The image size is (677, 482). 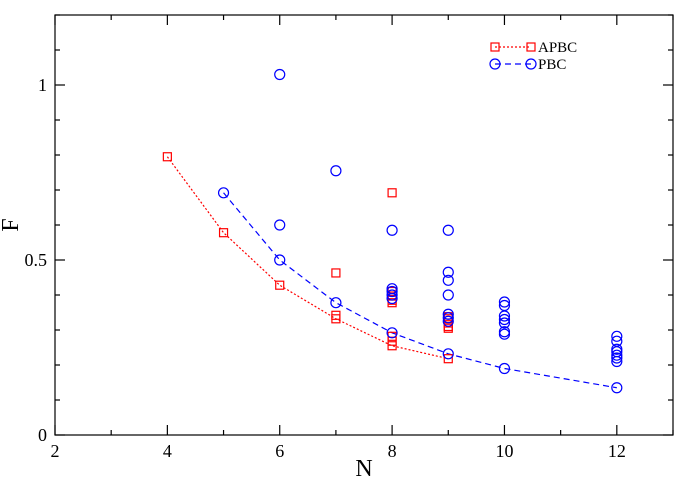 I want to click on x-tick-label: 4, so click(x=167, y=451).